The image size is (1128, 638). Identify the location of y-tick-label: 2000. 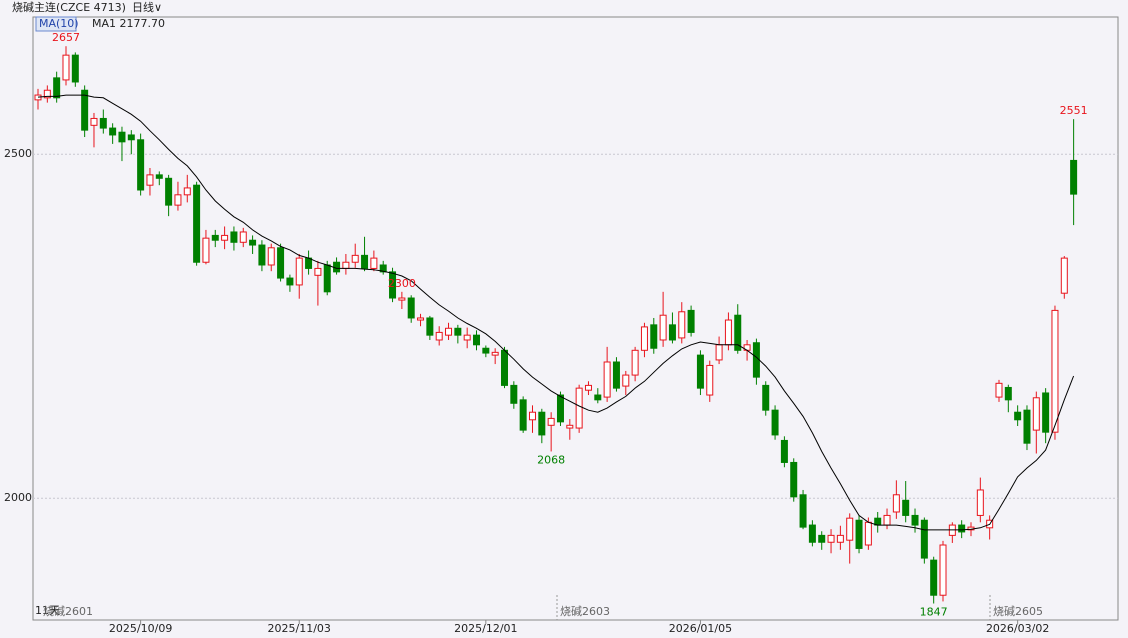
(18, 497).